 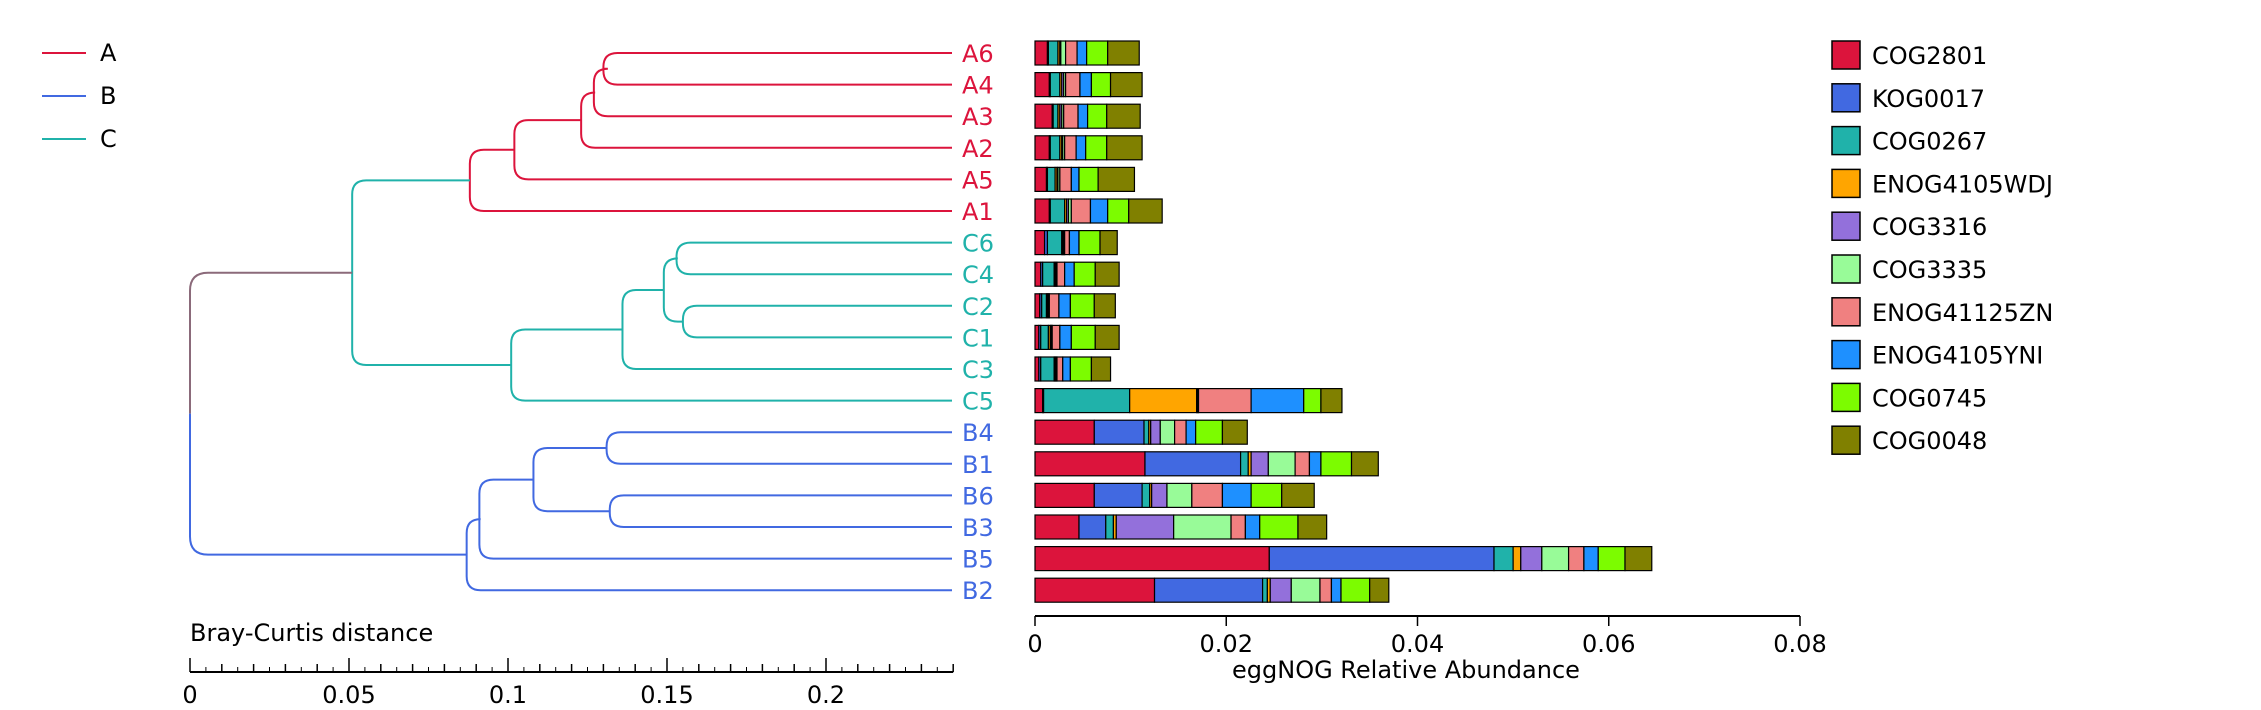 What do you see at coordinates (1236, 495) in the screenshot?
I see `bar-segment-B6-ENOG4105YNI` at bounding box center [1236, 495].